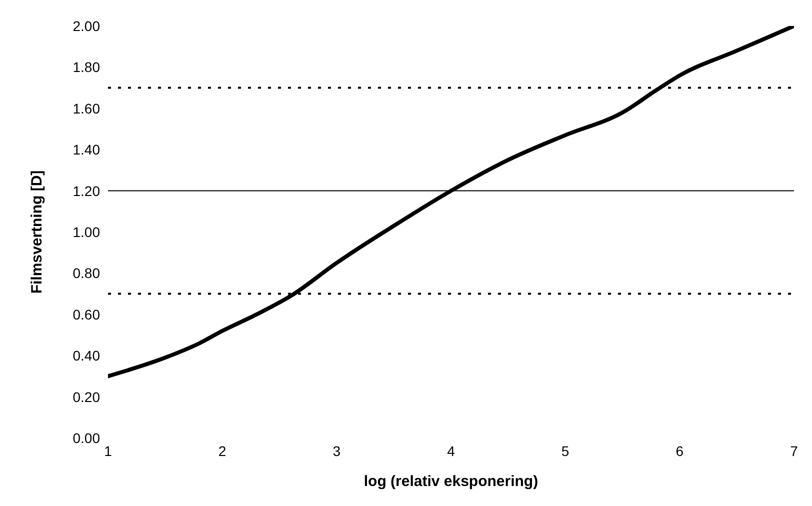 The height and width of the screenshot is (506, 812). Describe the element at coordinates (451, 450) in the screenshot. I see `x-tick-label: 4` at that location.